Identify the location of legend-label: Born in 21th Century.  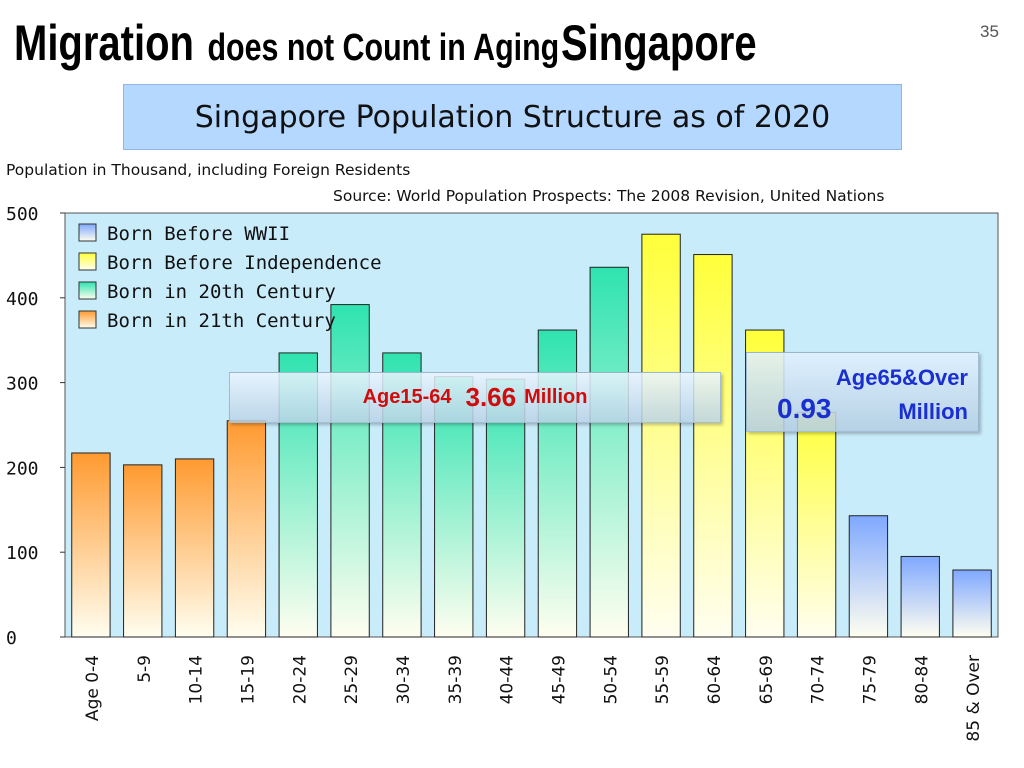
(221, 321).